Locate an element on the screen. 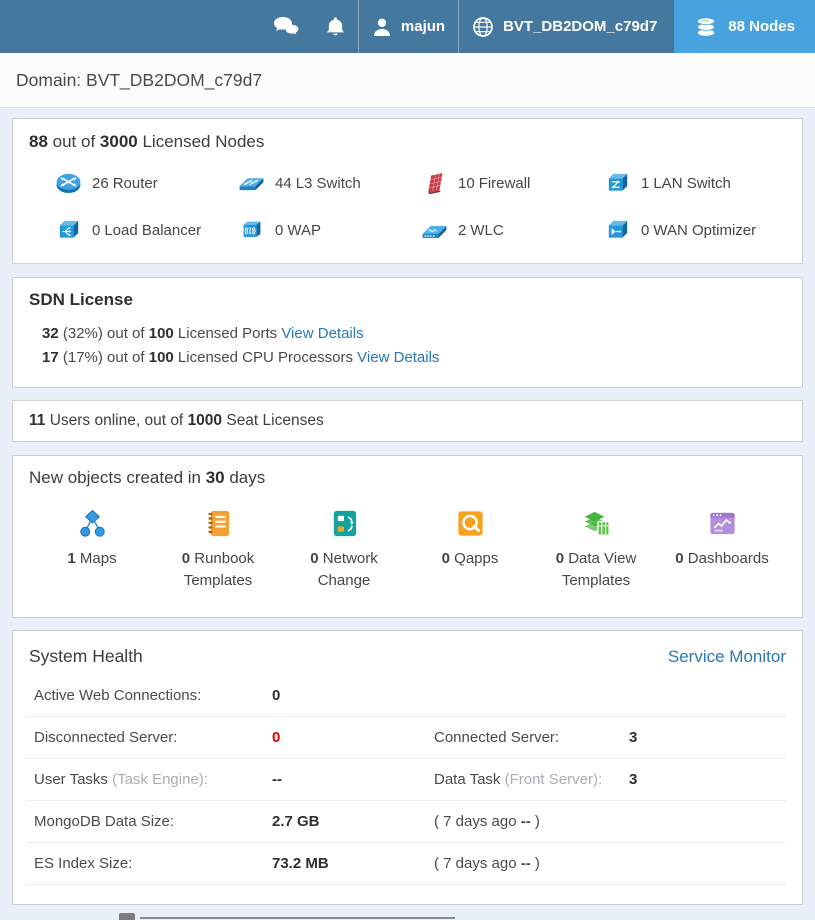 The image size is (815, 920). object-stat-dataview-templates: 0 Data View Templates is located at coordinates (596, 550).